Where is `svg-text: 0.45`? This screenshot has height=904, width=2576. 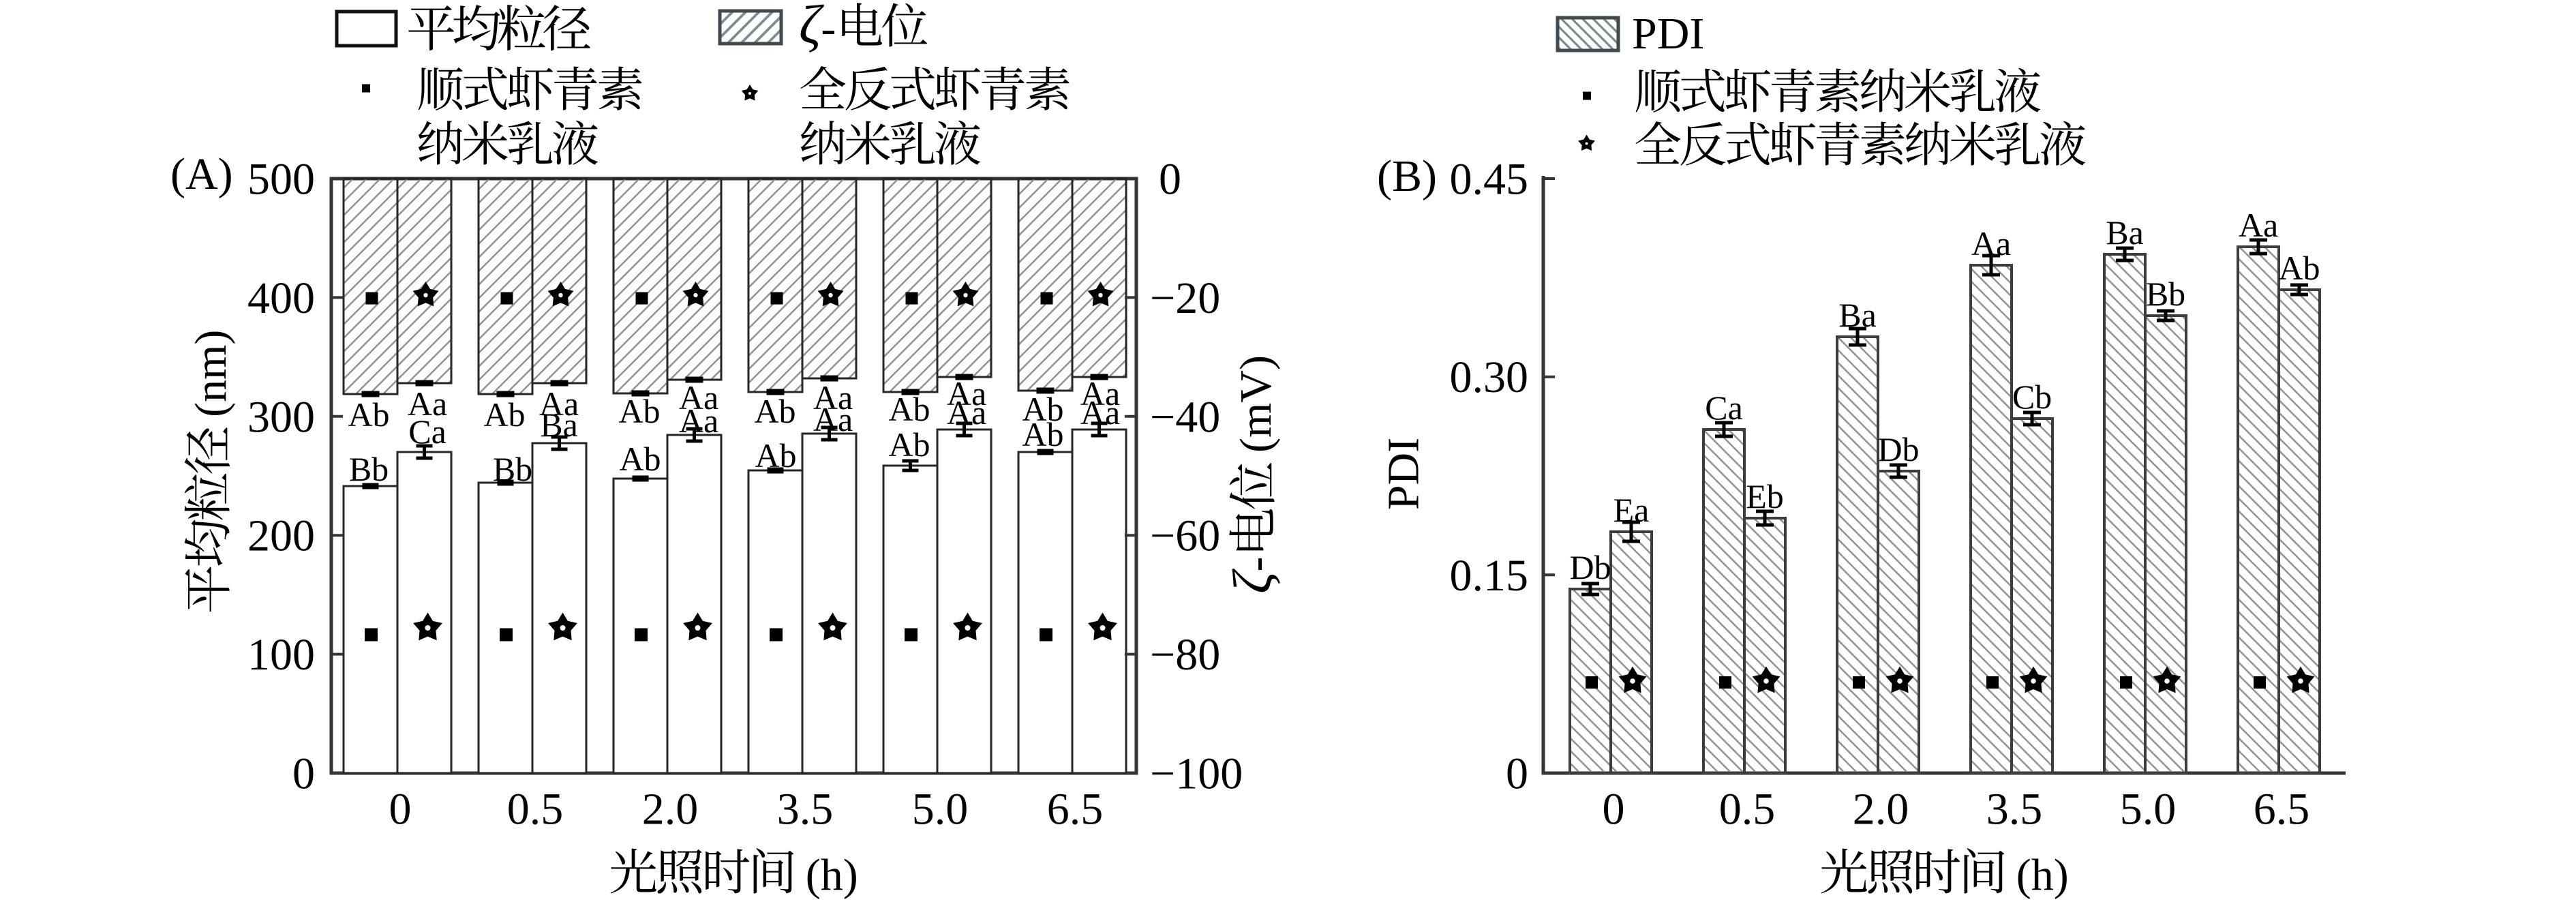
svg-text: 0.45 is located at coordinates (1490, 180).